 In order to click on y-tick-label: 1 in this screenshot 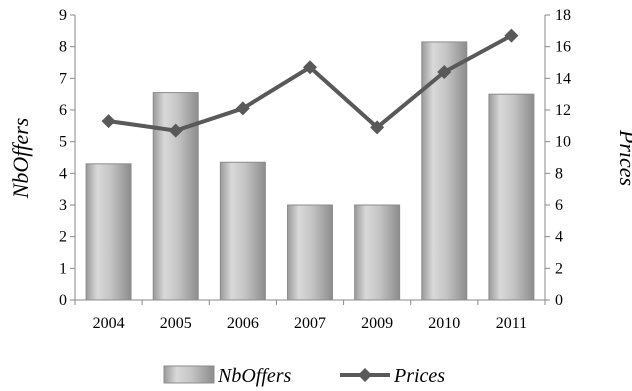, I will do `click(63, 268)`.